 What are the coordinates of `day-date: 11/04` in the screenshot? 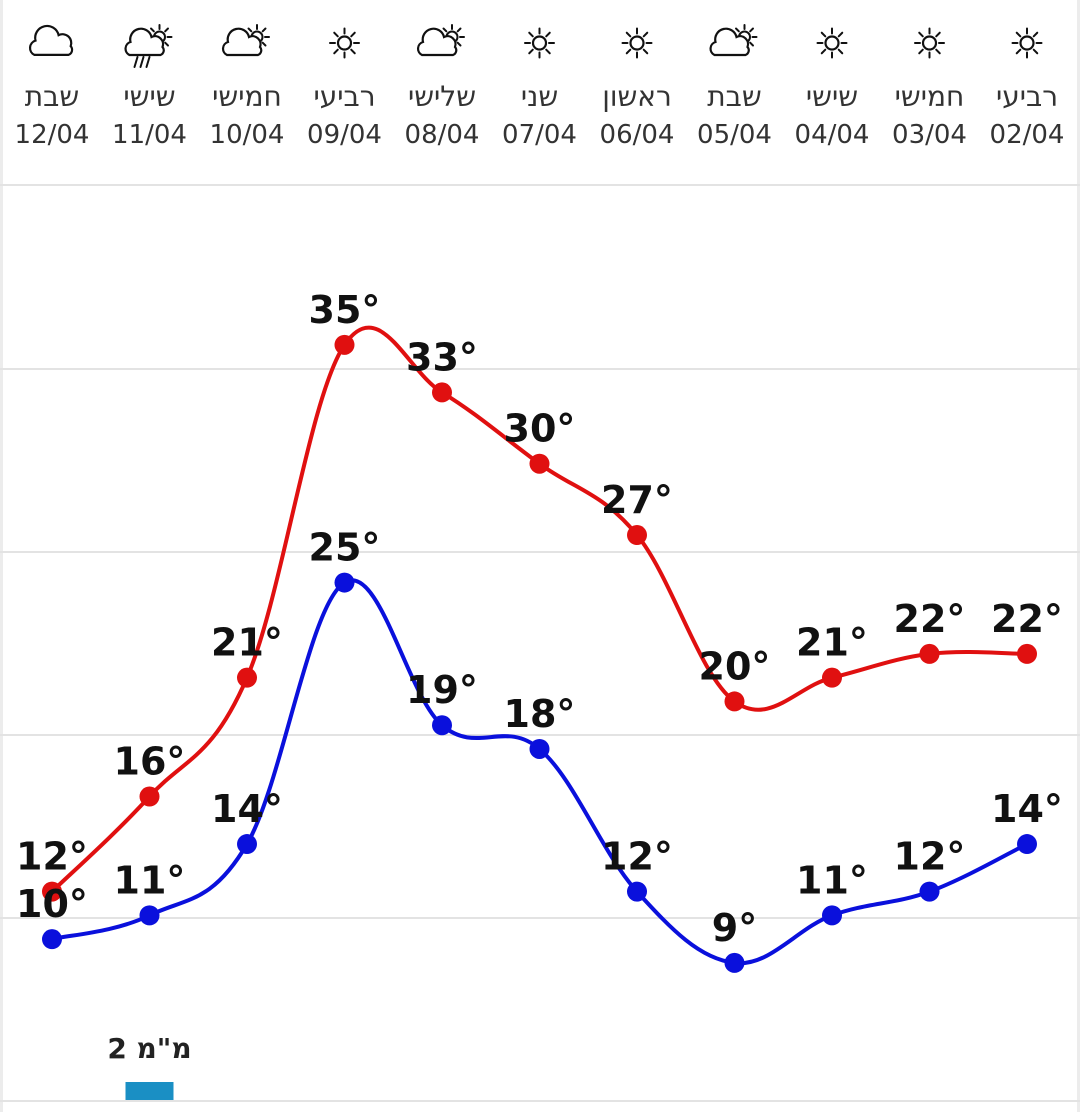 It's located at (149, 135).